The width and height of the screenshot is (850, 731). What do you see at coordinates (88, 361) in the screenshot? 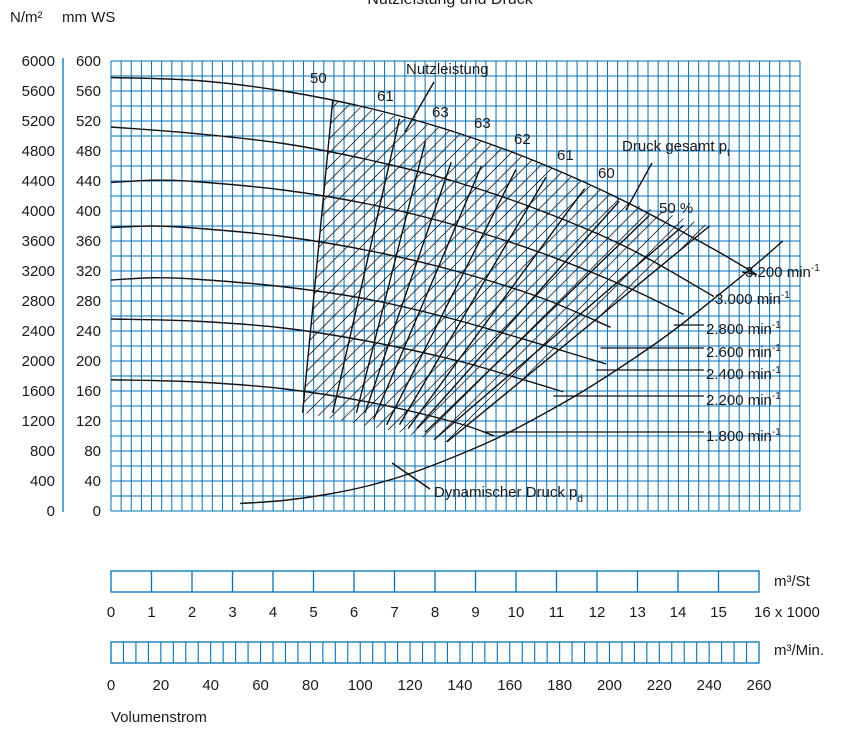
I see `y-tick-right: 200` at bounding box center [88, 361].